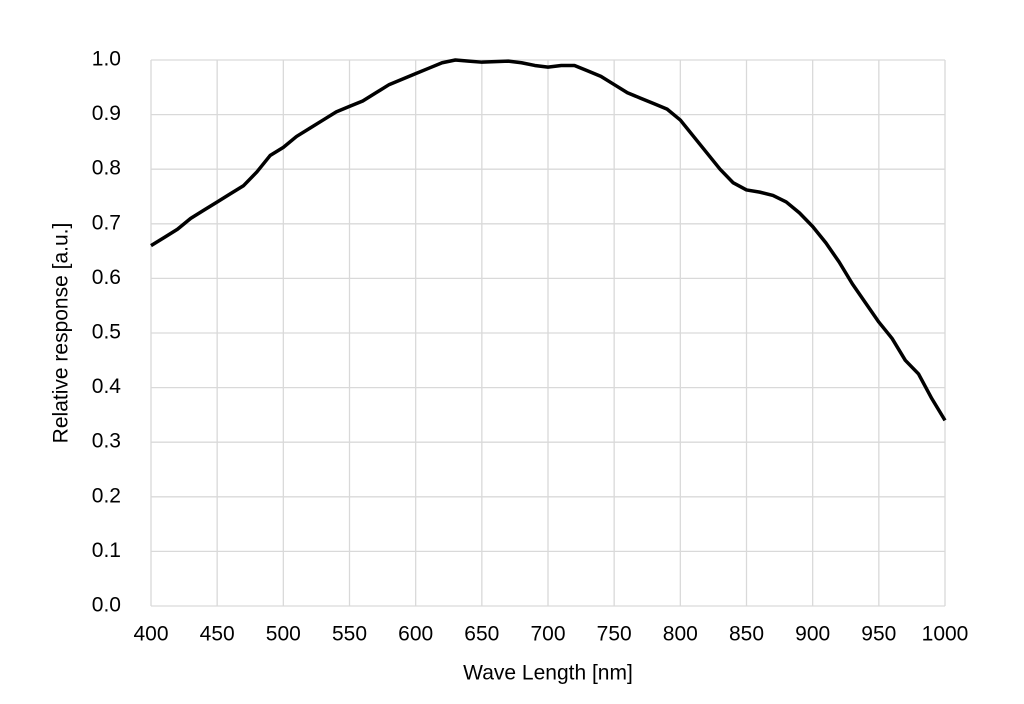  Describe the element at coordinates (106, 277) in the screenshot. I see `y-tick-label: 0.6` at that location.